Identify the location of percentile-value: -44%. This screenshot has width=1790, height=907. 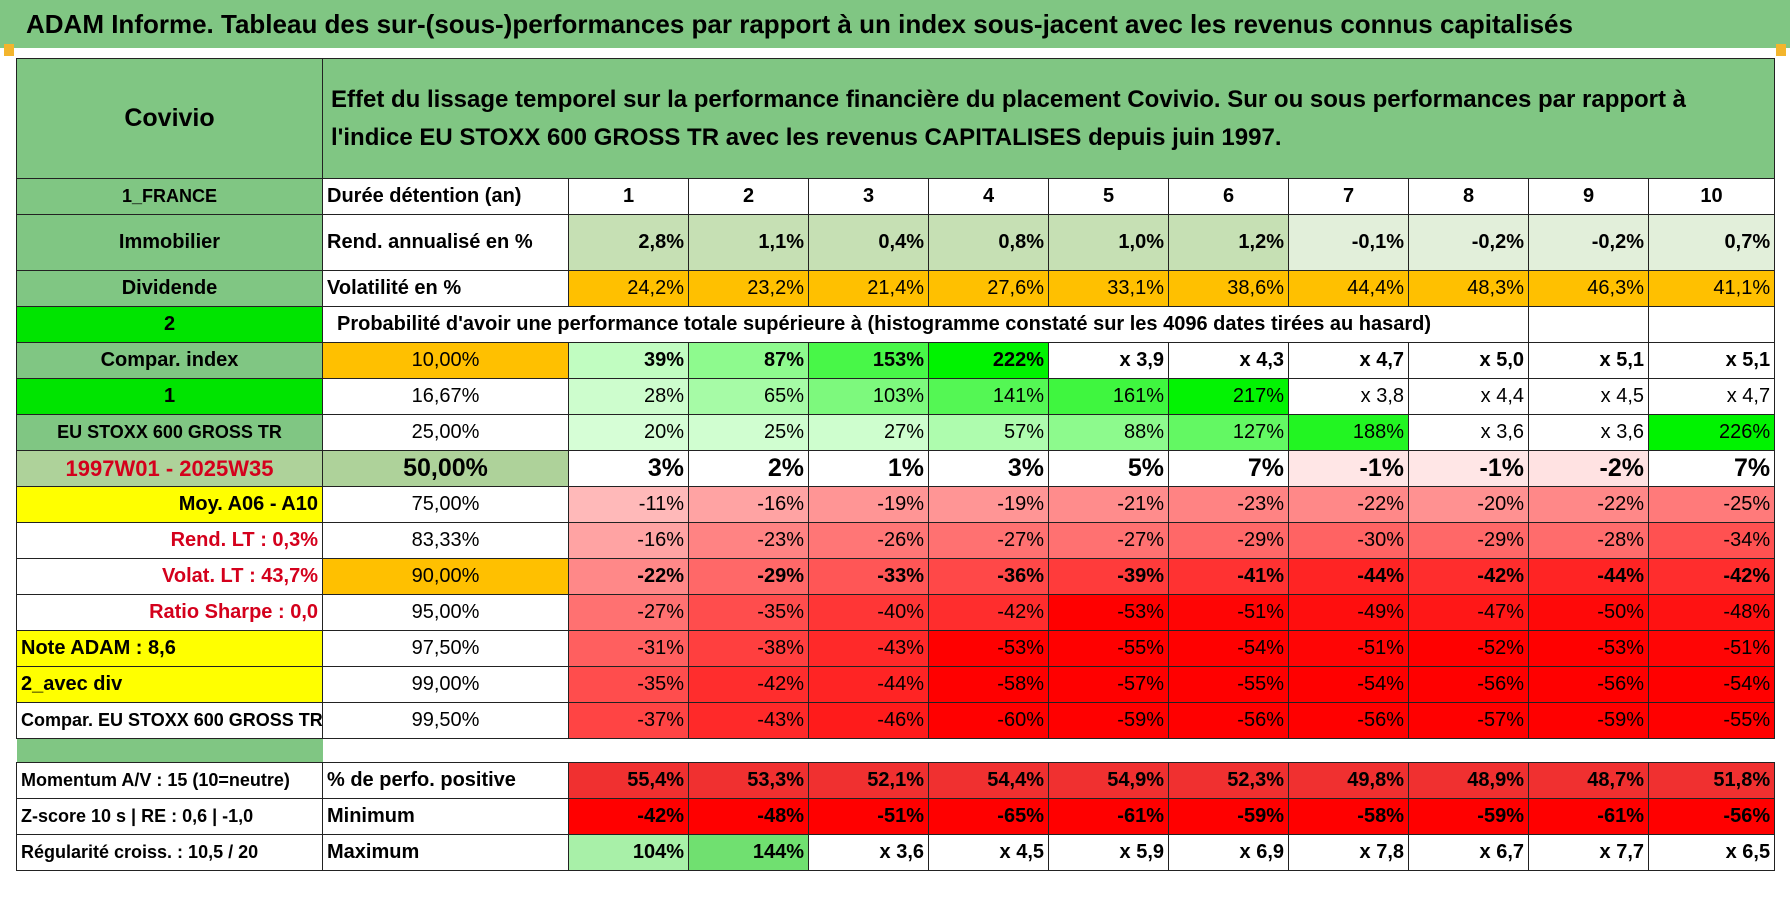
(1348, 576).